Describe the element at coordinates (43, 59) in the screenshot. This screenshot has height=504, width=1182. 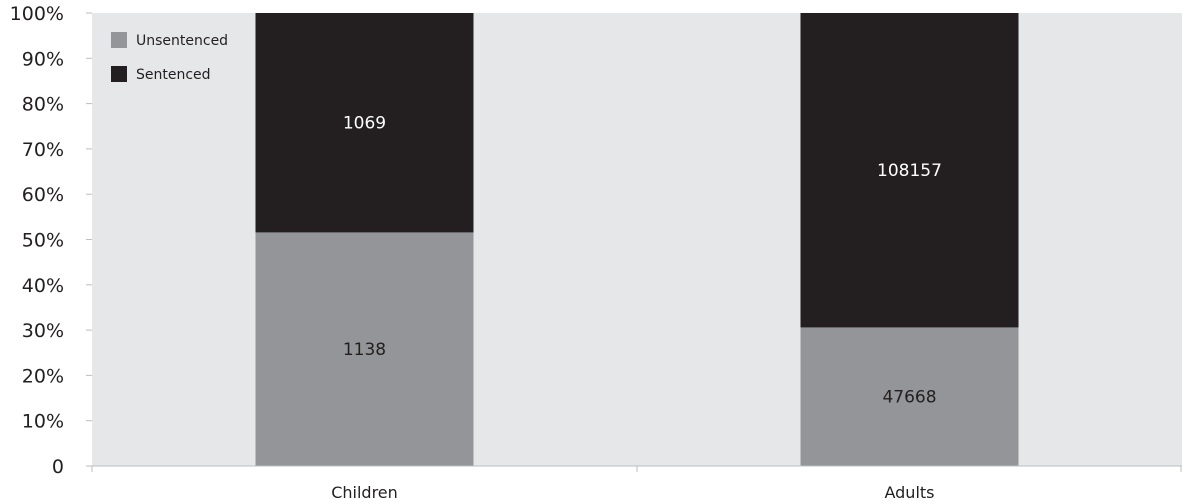
I see `y-tick-label: 90%` at that location.